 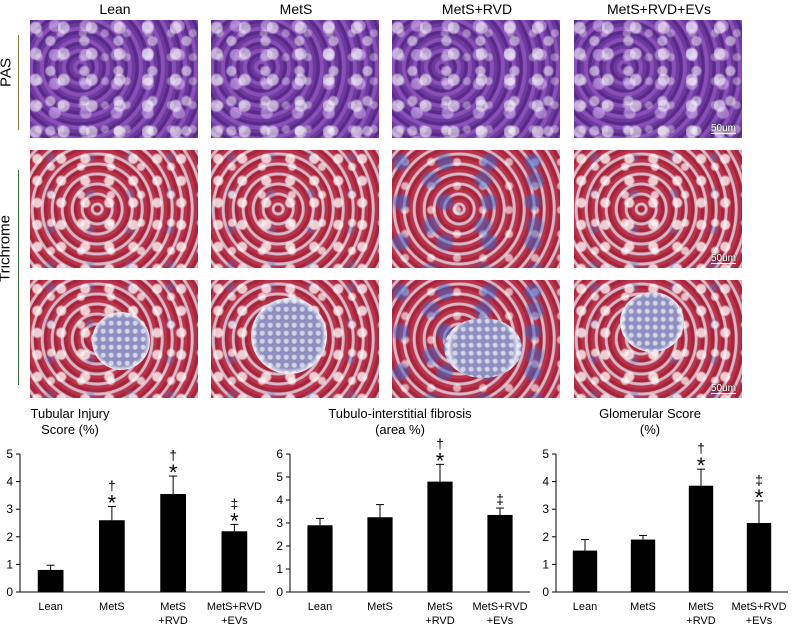 I want to click on row-label-trichrome: Trichrome, so click(x=7, y=248).